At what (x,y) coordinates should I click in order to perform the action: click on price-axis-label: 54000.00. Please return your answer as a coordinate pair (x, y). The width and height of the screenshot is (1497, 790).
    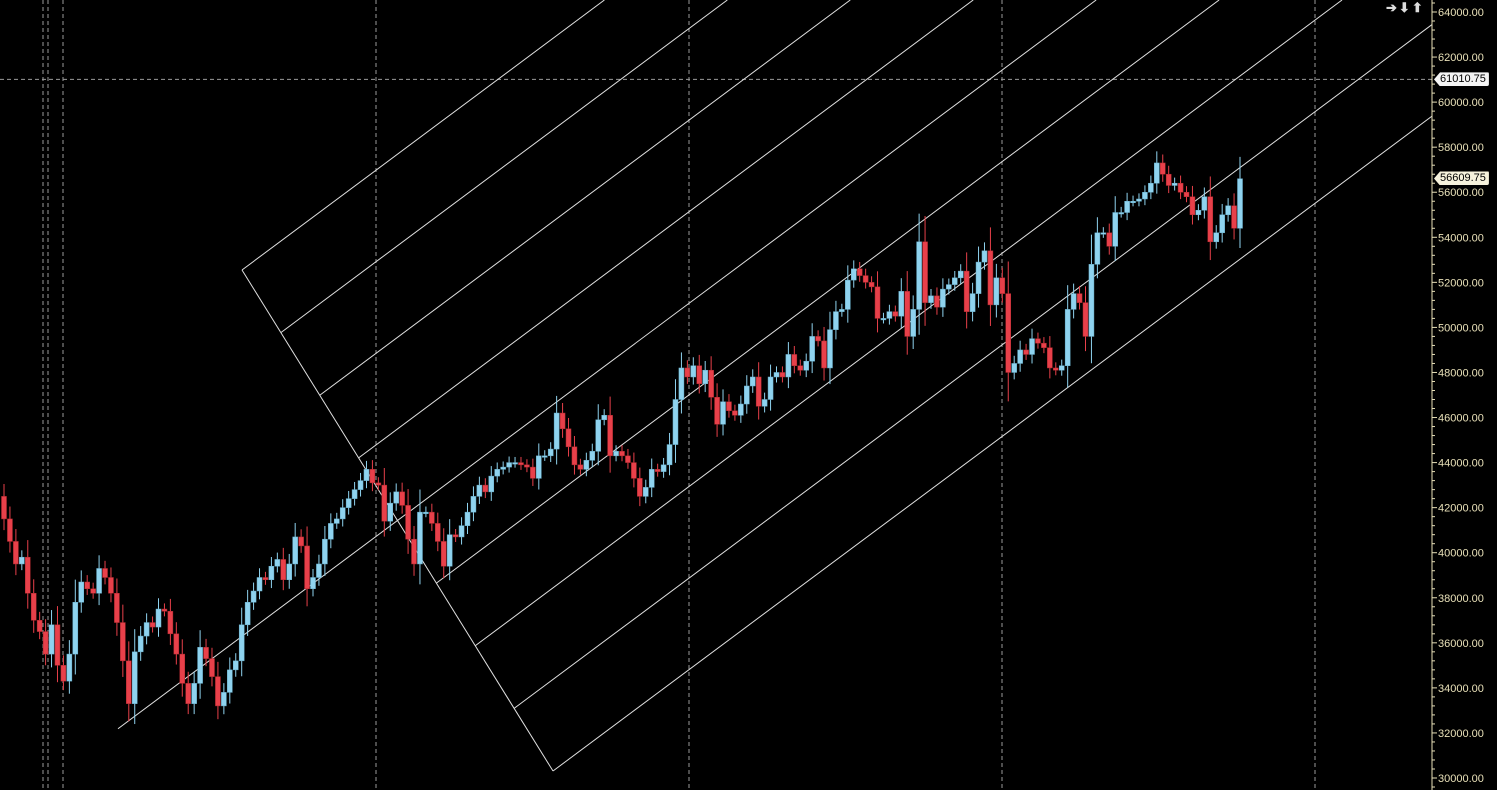
    Looking at the image, I should click on (1461, 238).